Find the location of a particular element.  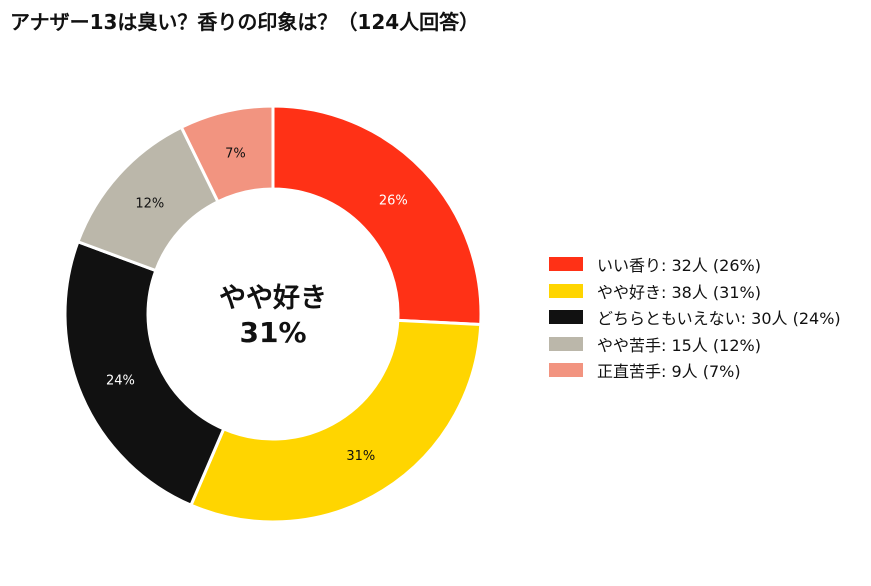

slice-percent-label: 7% is located at coordinates (235, 153).